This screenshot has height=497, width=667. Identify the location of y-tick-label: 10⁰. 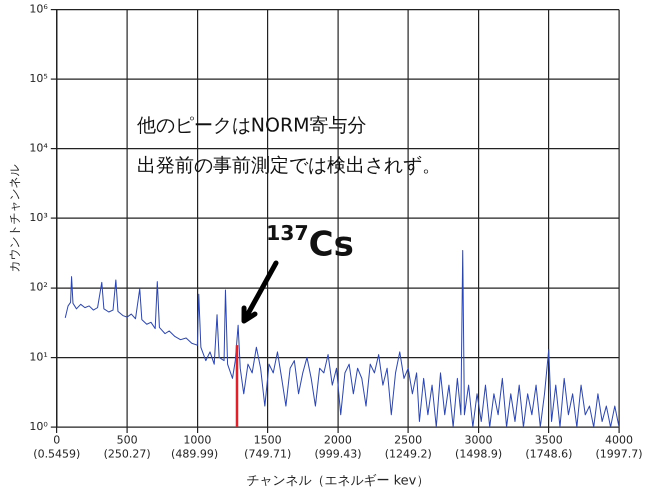
(38, 426).